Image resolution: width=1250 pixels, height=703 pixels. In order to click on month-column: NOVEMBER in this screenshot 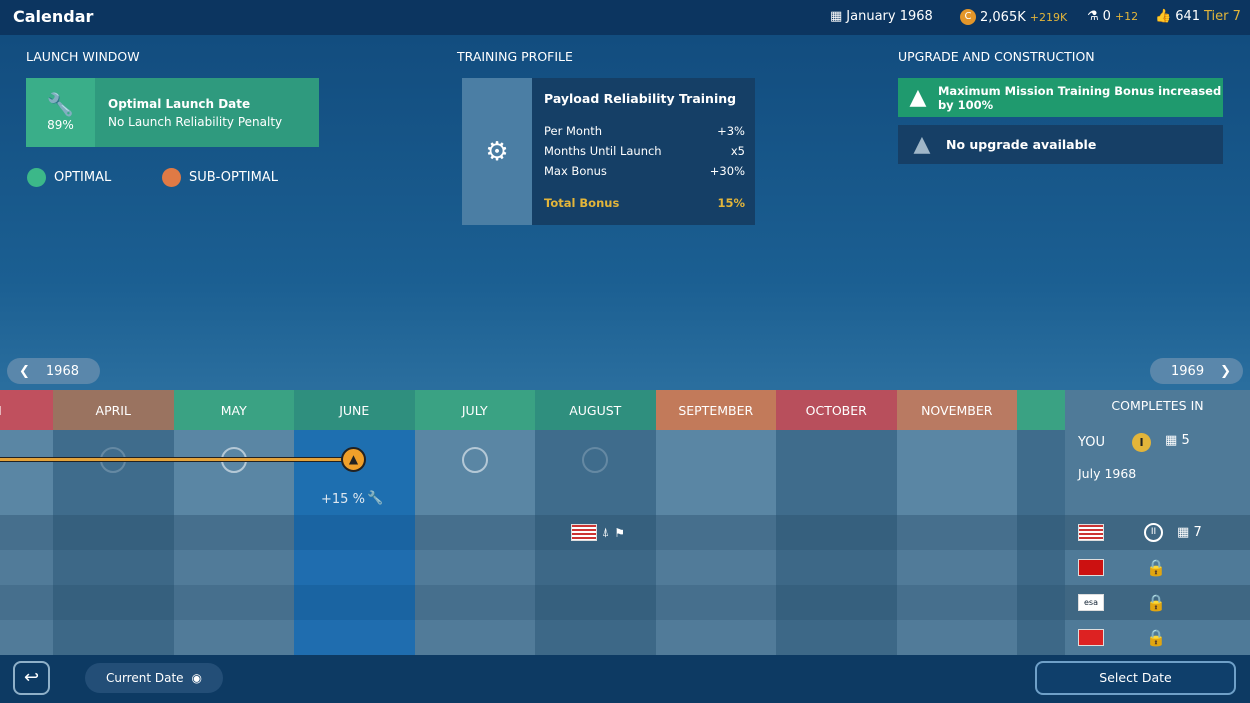, I will do `click(956, 522)`.